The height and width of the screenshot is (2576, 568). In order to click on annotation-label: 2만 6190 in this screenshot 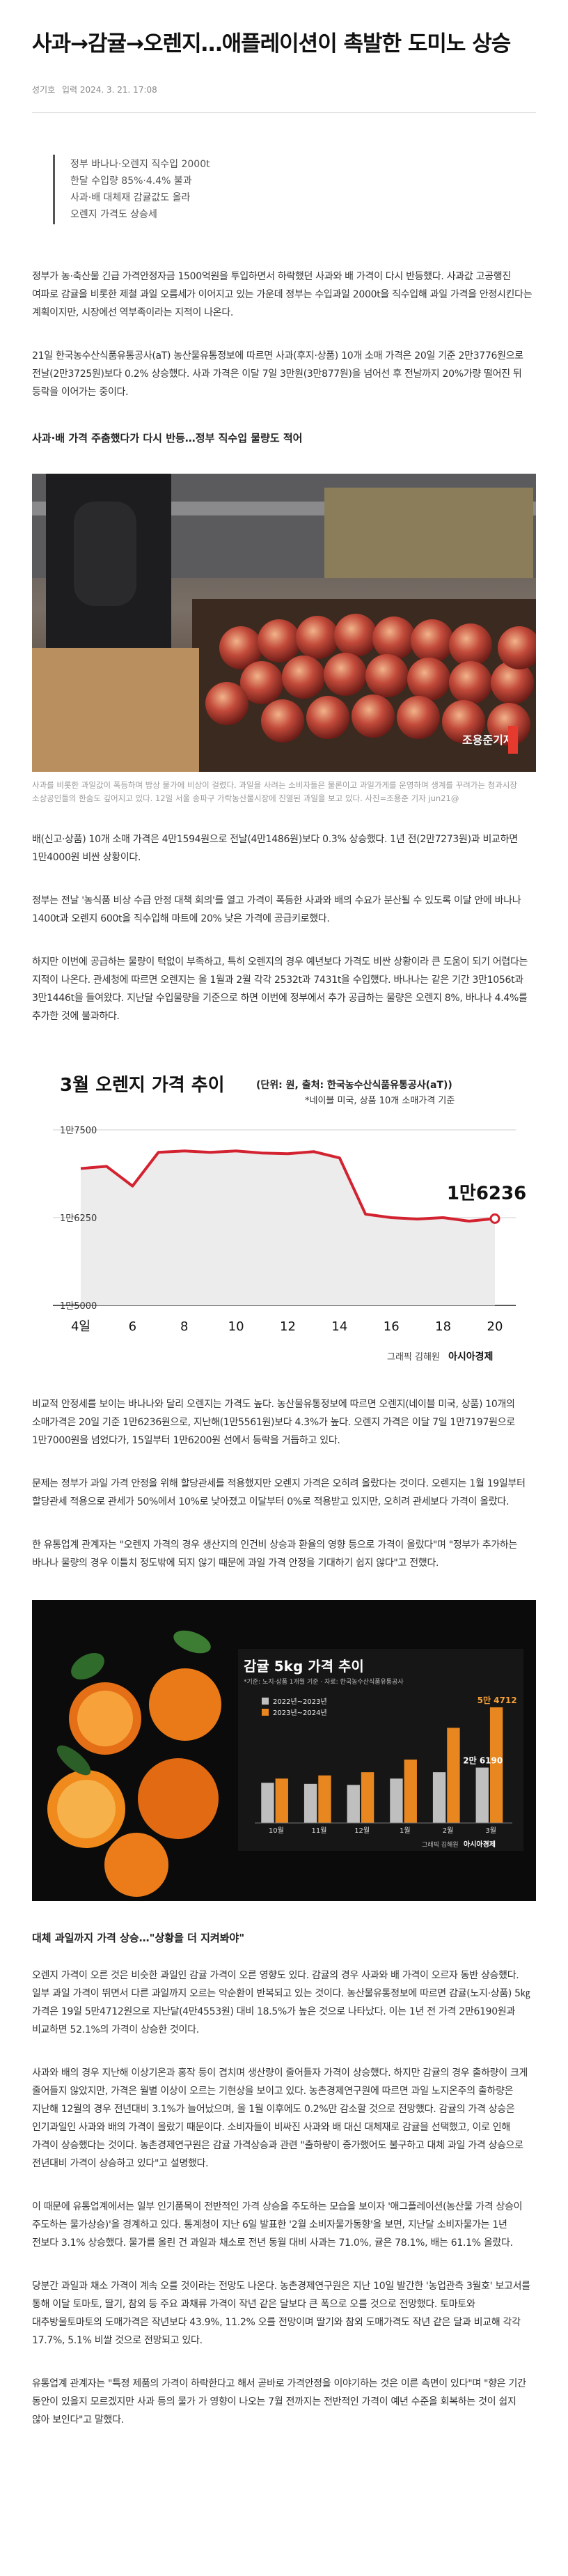, I will do `click(483, 1760)`.